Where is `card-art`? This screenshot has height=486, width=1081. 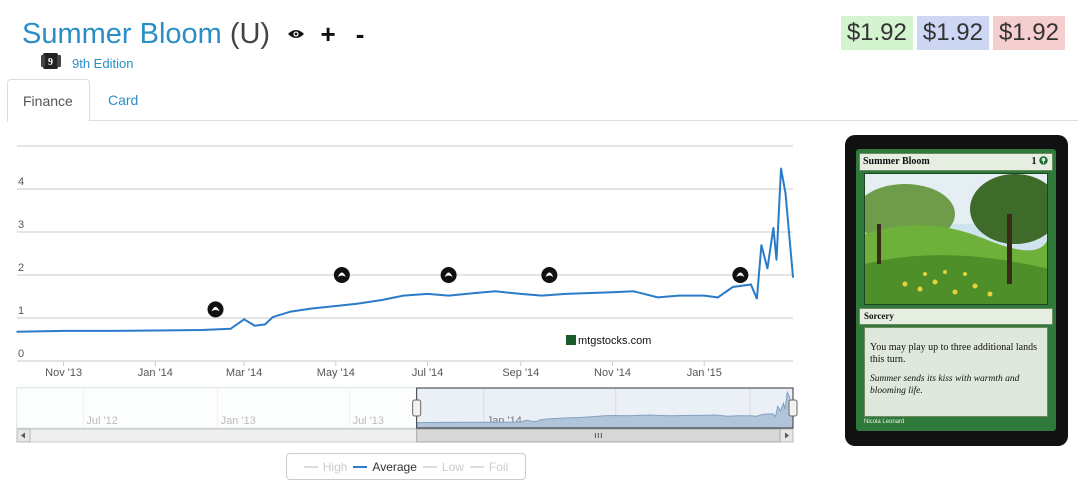
card-art is located at coordinates (956, 239).